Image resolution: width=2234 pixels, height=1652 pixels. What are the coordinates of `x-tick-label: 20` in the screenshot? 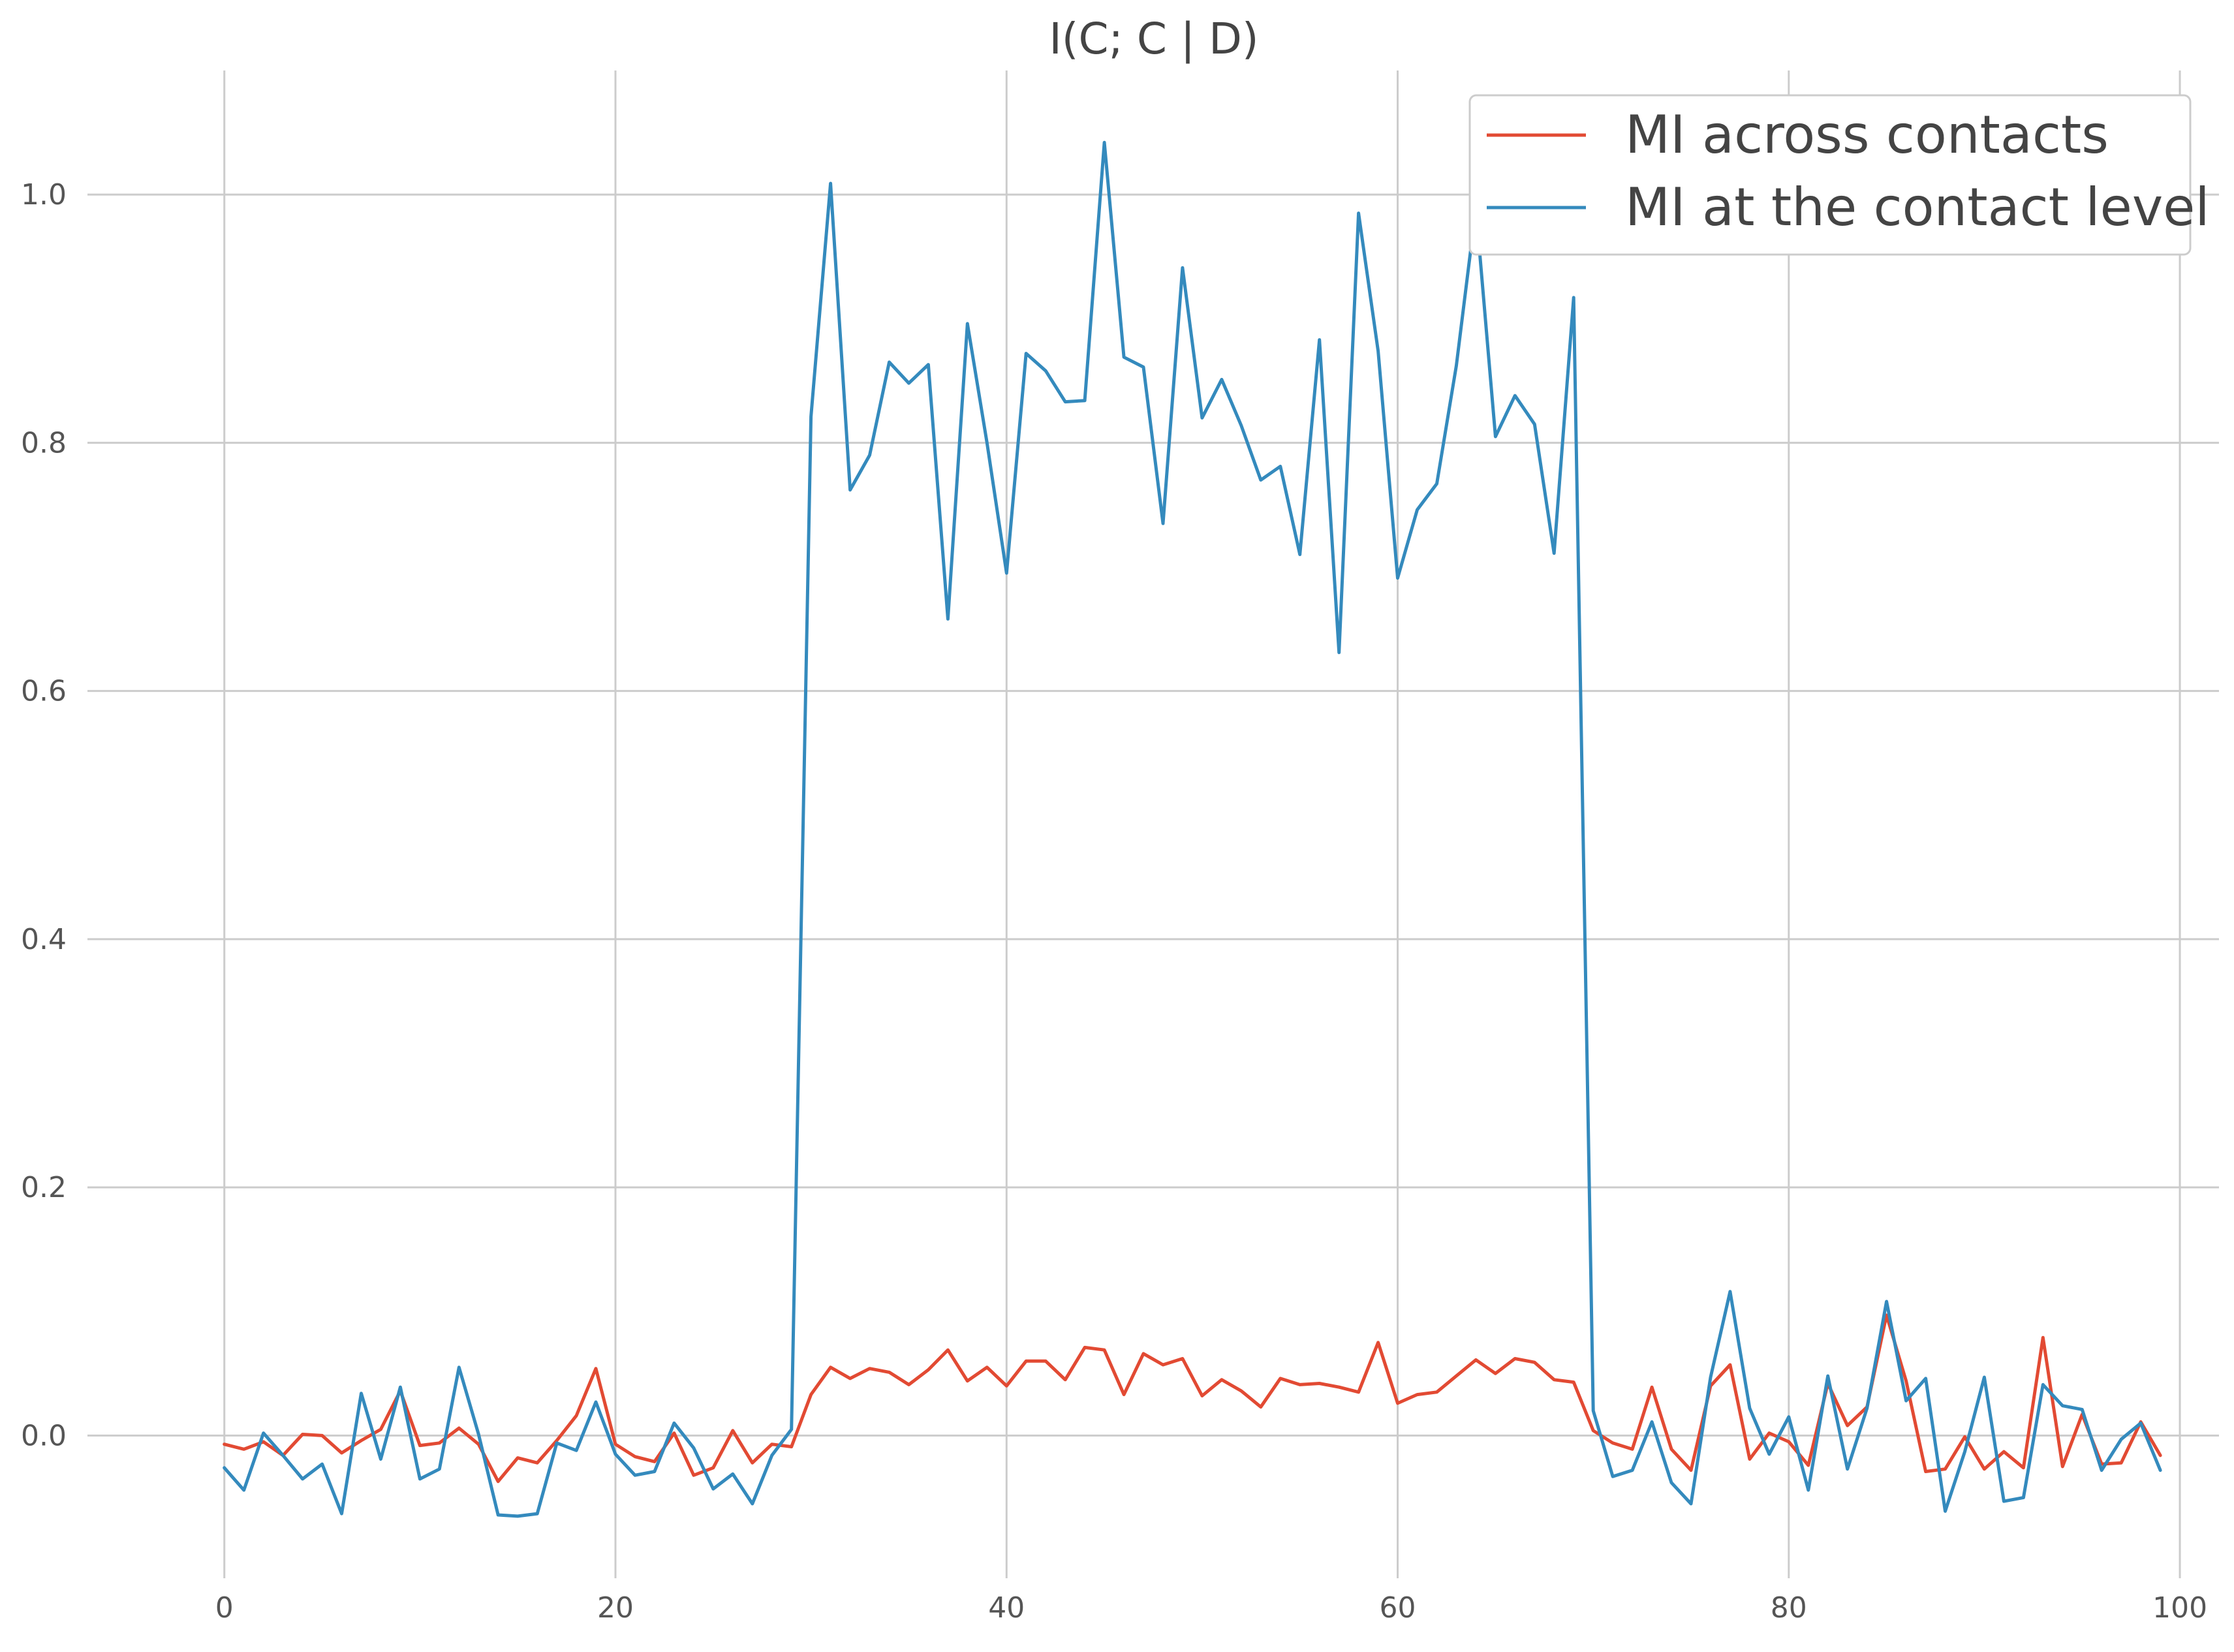 It's located at (615, 1608).